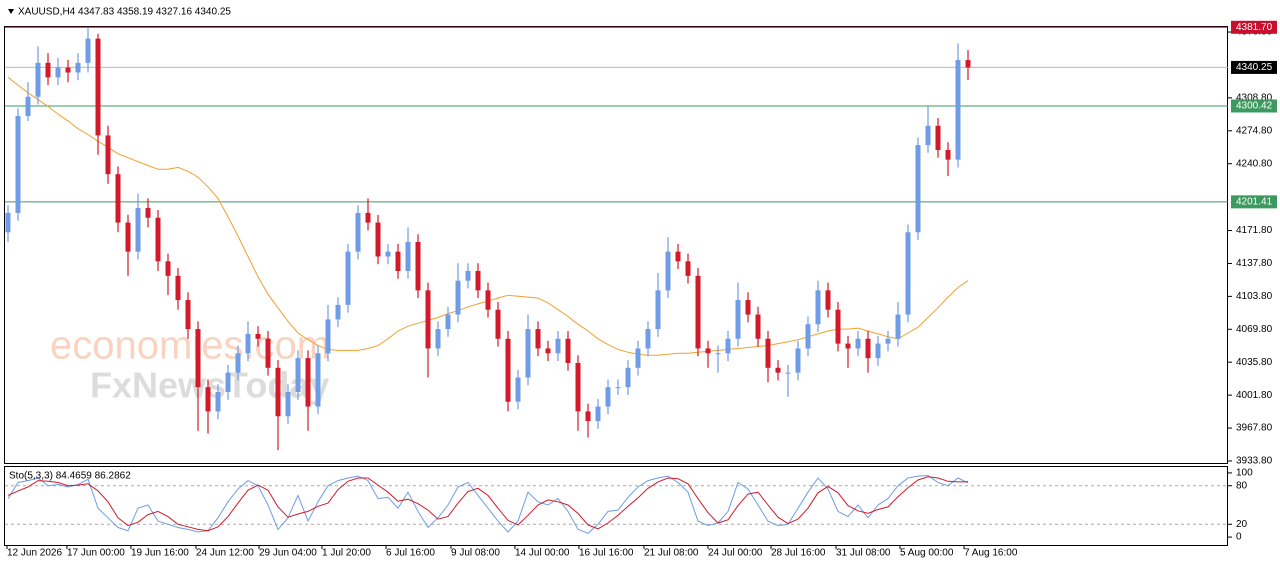 The width and height of the screenshot is (1280, 572). I want to click on x-tick-label: 6 Jul 16:00, so click(410, 553).